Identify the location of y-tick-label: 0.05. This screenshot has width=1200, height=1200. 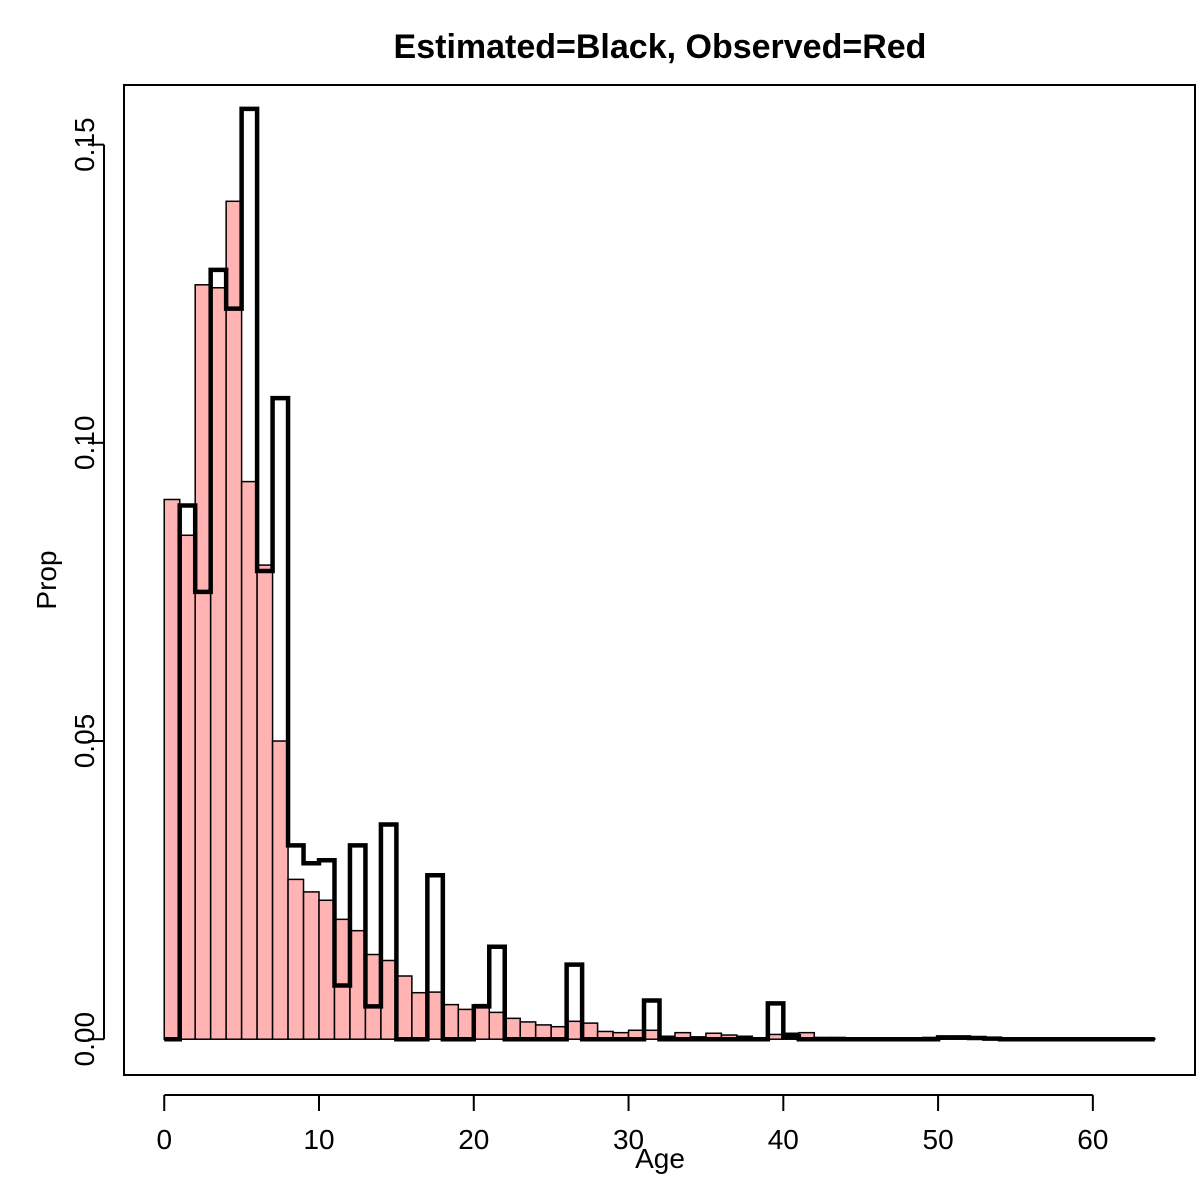
(84, 741).